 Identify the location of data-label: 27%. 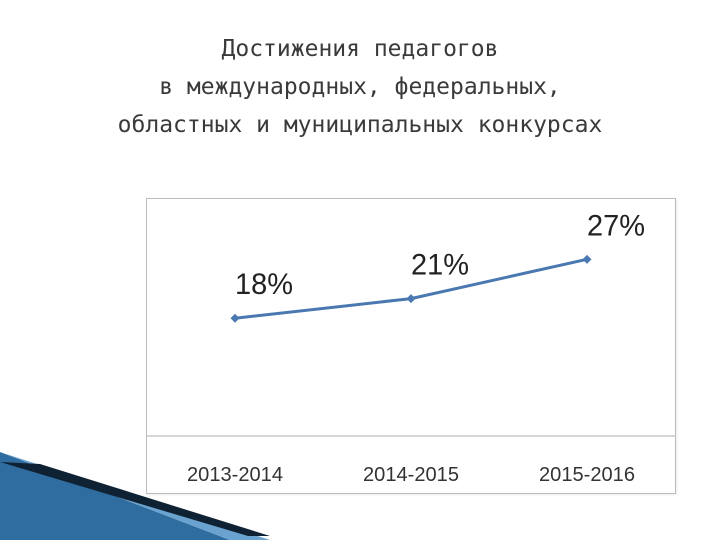
(616, 225).